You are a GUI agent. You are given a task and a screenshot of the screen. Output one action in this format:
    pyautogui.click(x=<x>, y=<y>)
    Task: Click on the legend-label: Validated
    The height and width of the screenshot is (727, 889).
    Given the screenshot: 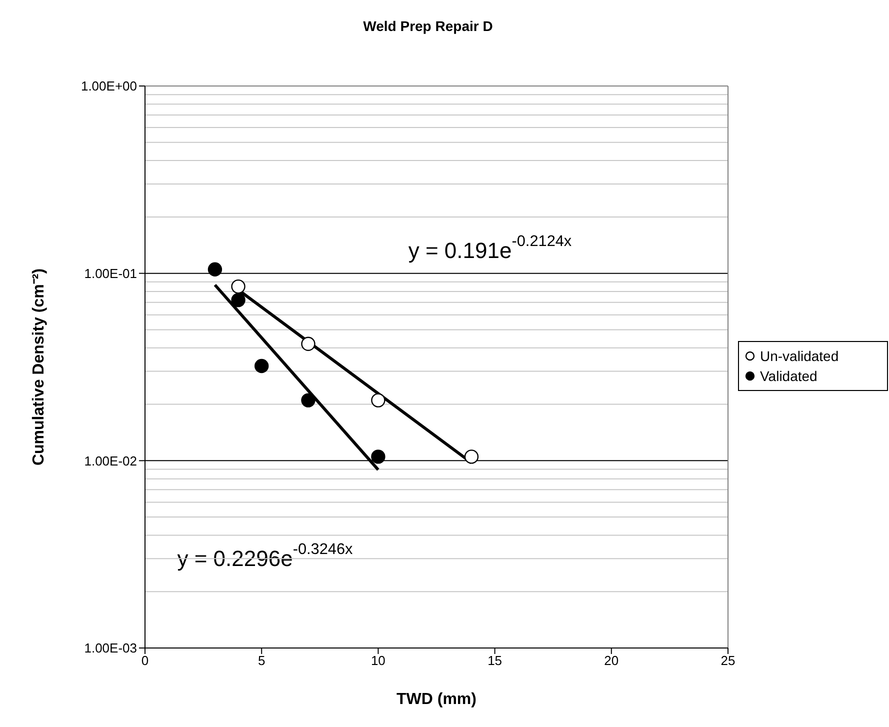 What is the action you would take?
    pyautogui.click(x=789, y=376)
    